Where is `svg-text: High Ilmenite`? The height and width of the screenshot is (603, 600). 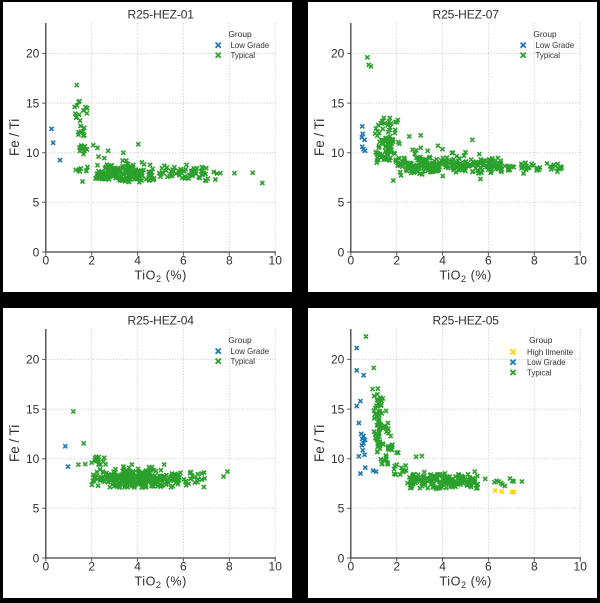
svg-text: High Ilmenite is located at coordinates (550, 352).